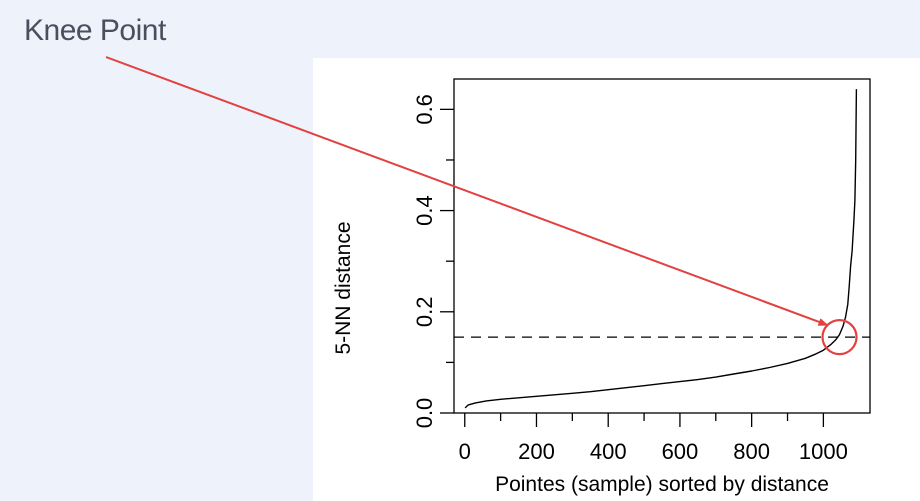 The image size is (920, 501). I want to click on y-tick-label: 0.4, so click(424, 210).